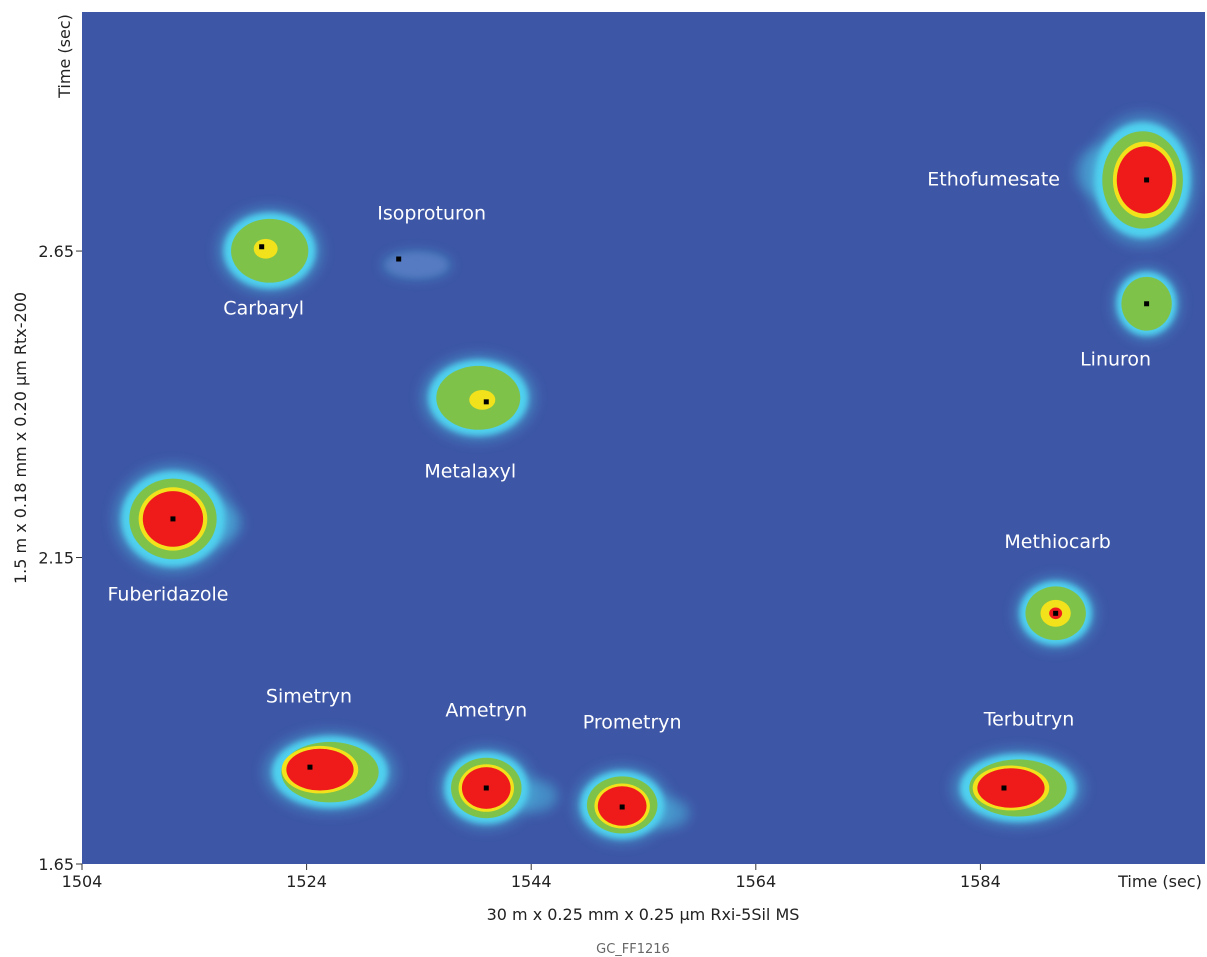 Image resolution: width=1207 pixels, height=957 pixels. What do you see at coordinates (633, 949) in the screenshot?
I see `figure-code: GC_FF1216` at bounding box center [633, 949].